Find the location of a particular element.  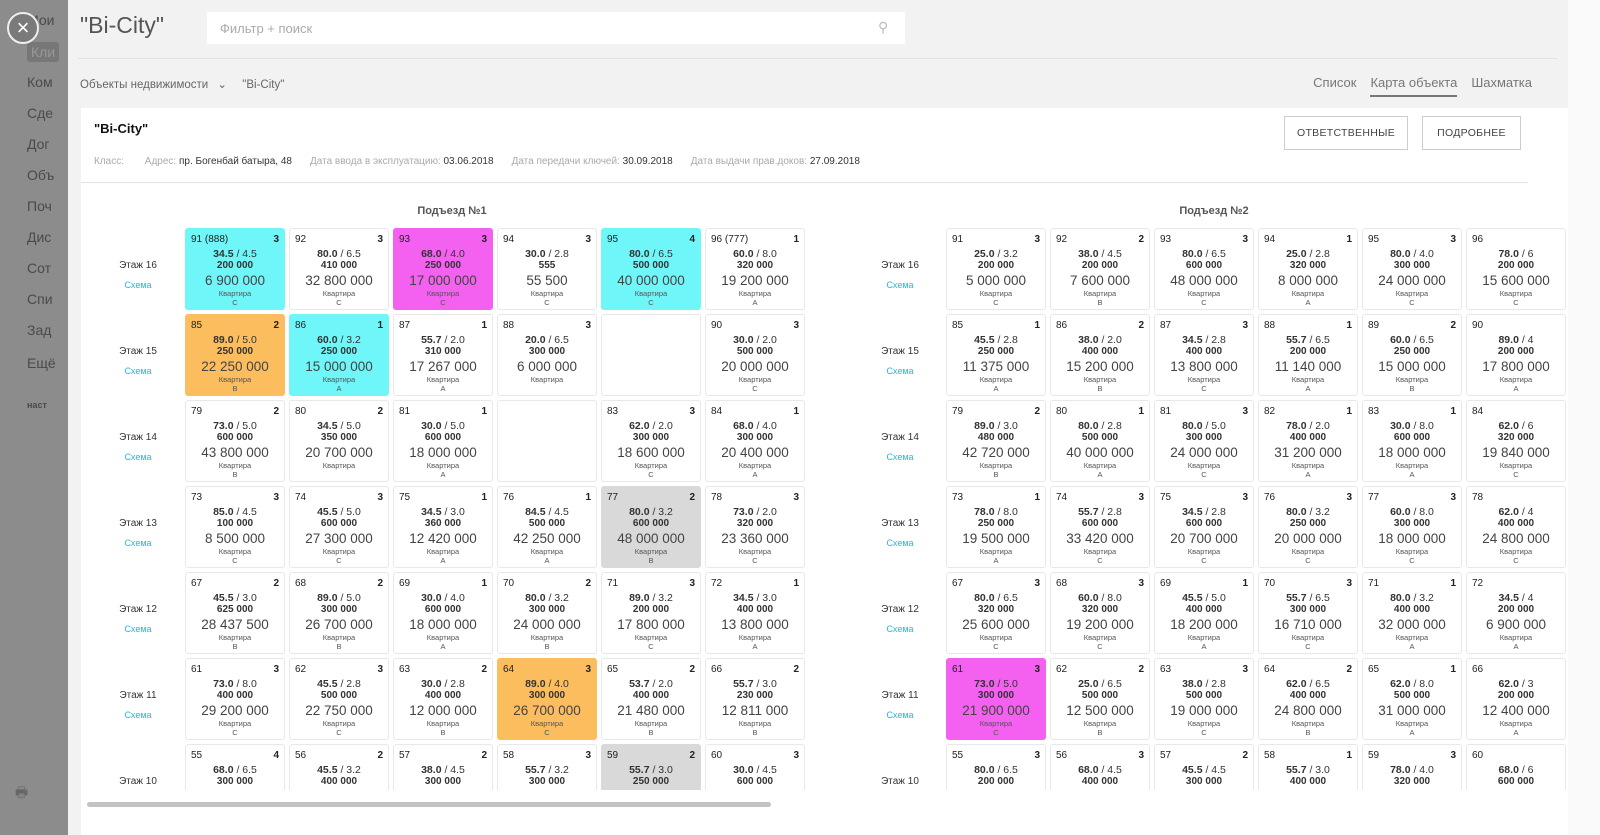

apartment-cell: 80 2 34.5 / 5.0 350 000 20 700 000 Квартира is located at coordinates (339, 441).